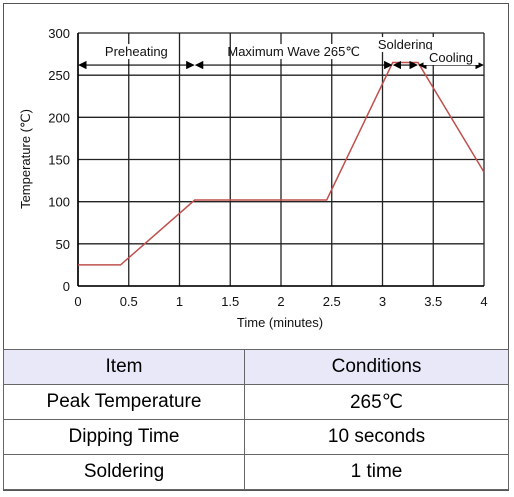  I want to click on x-tick-label: 3.5, so click(433, 301).